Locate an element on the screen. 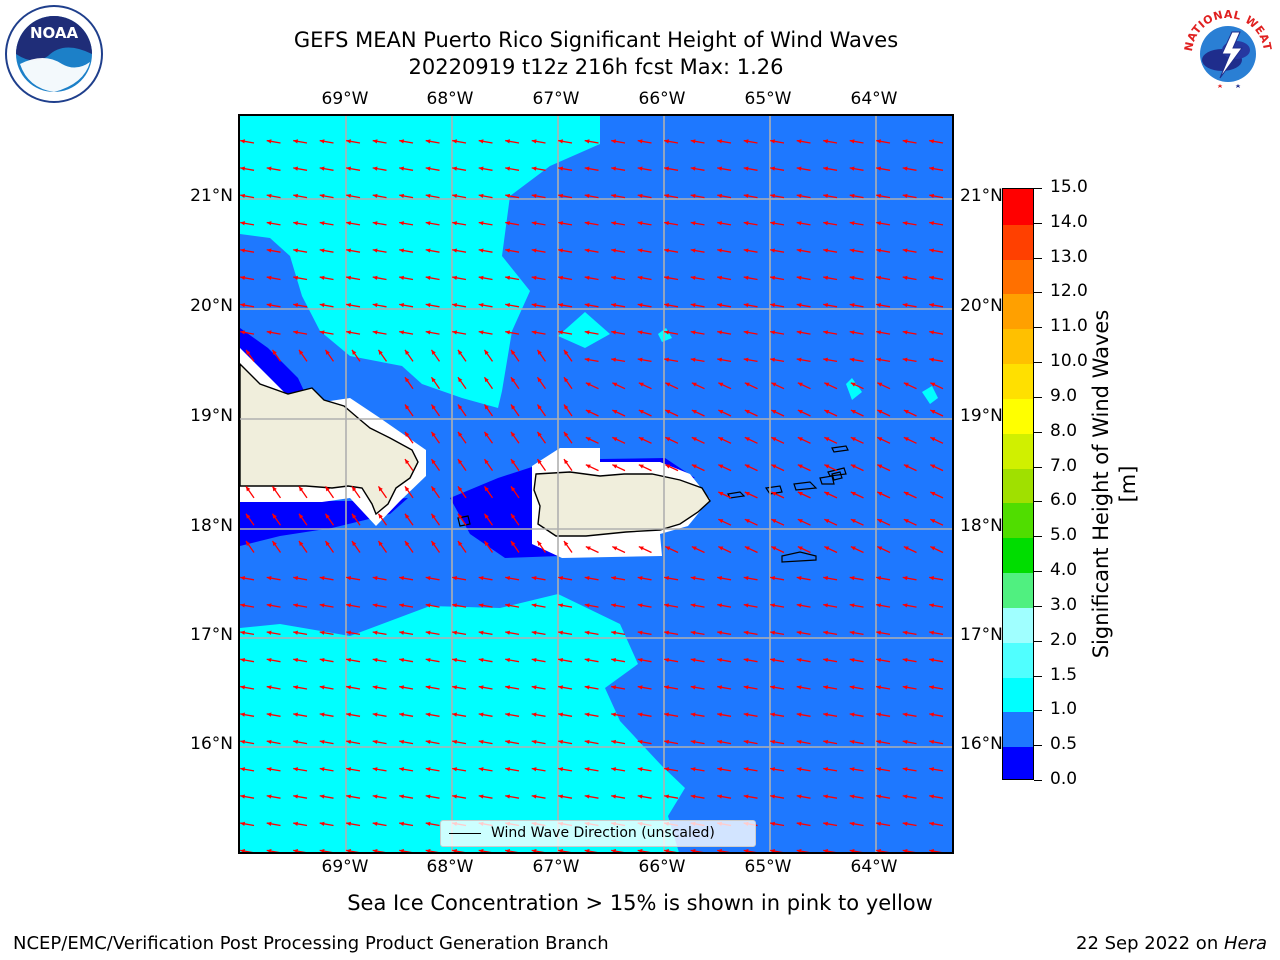 This screenshot has width=1280, height=960. footer-date: 22 Sep 2022 on Hera is located at coordinates (1171, 943).